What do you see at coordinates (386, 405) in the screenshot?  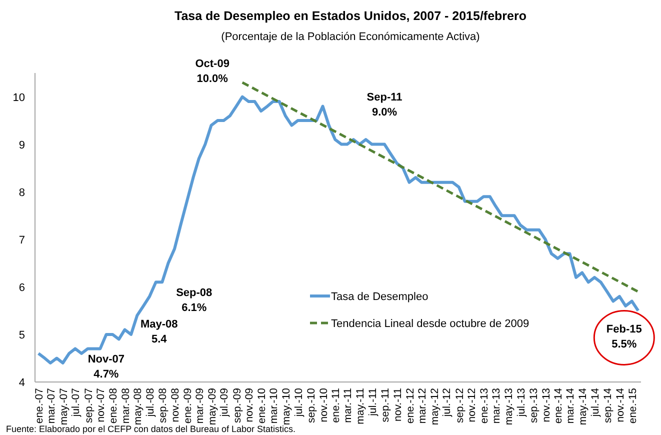 I see `x-tick-label: sep.-11` at bounding box center [386, 405].